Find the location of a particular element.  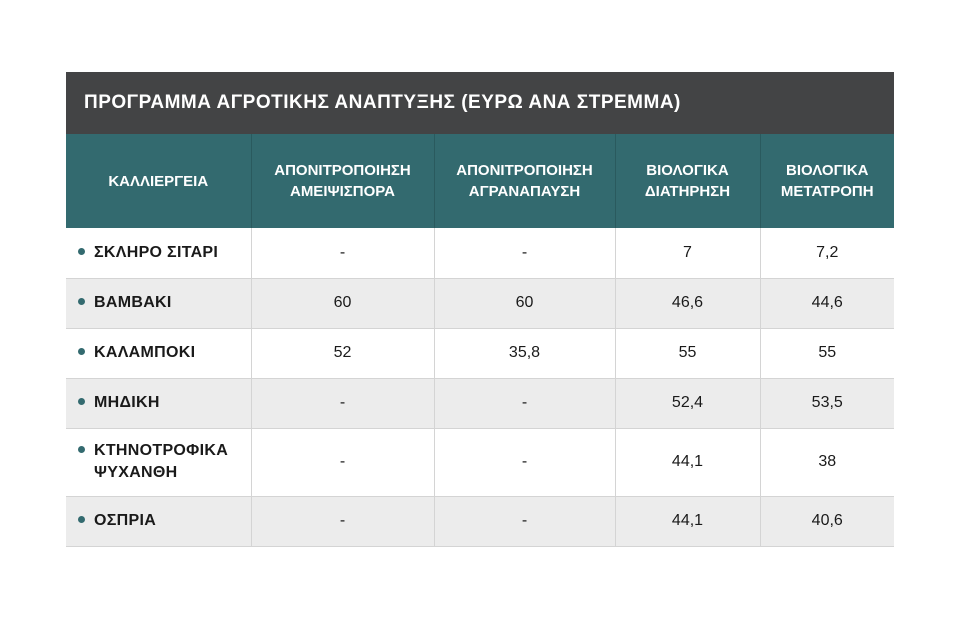

table-row: ΜΗΔΙΚΗ - - 52,4 53,5 is located at coordinates (480, 403).